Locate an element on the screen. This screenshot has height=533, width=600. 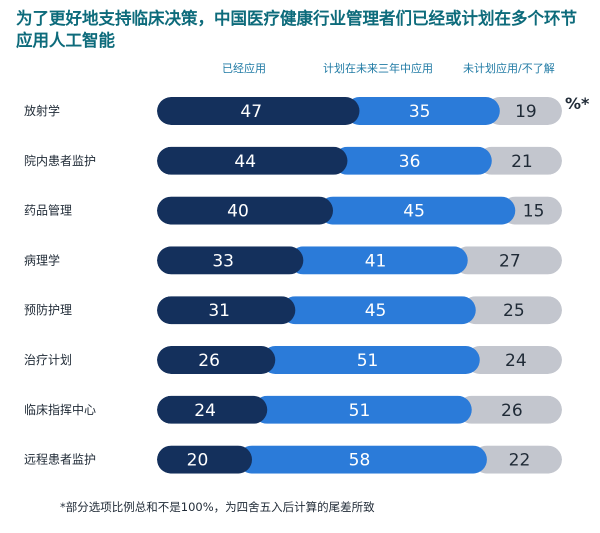
percent-unit-mark: %* is located at coordinates (577, 103).